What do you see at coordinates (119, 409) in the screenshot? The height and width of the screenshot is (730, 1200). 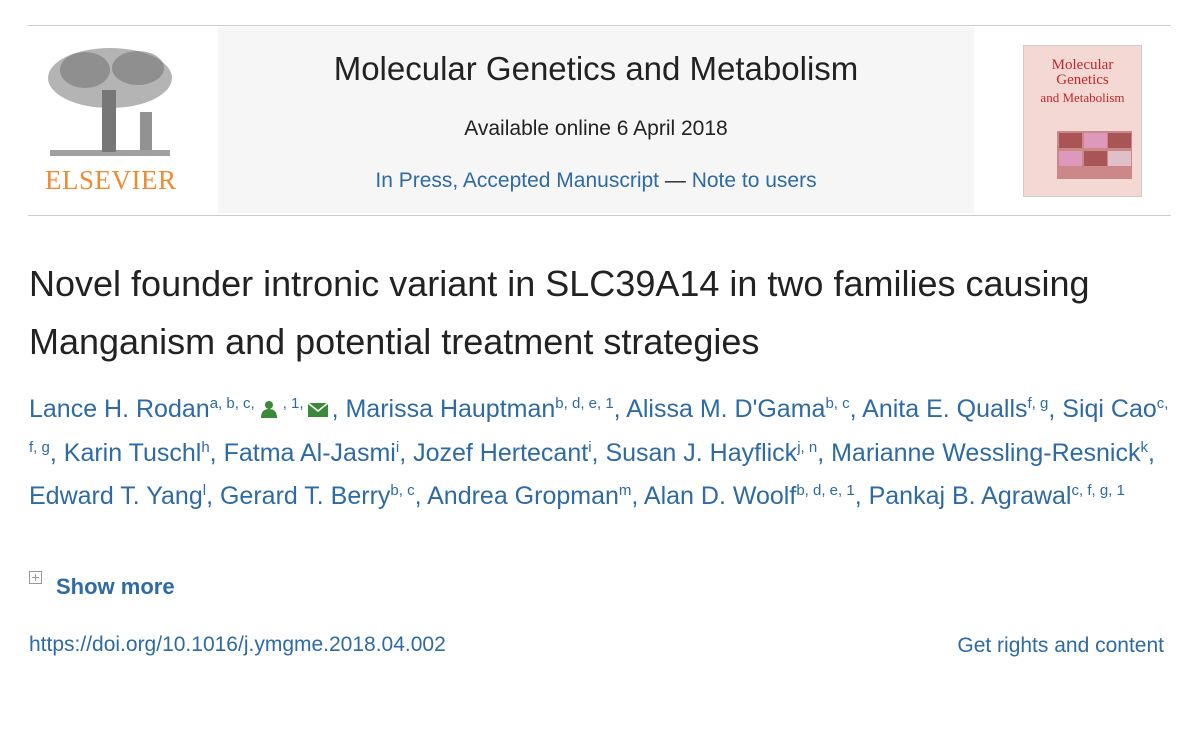 I see `author-name: Lance H. Rodan` at bounding box center [119, 409].